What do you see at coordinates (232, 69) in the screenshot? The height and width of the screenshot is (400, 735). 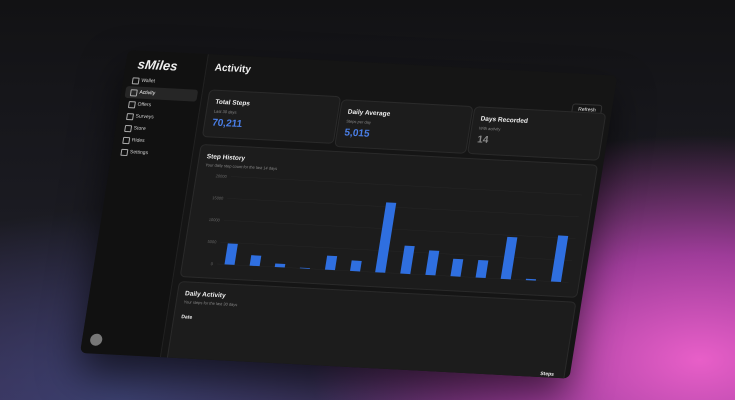 I see `page-title: Activity` at bounding box center [232, 69].